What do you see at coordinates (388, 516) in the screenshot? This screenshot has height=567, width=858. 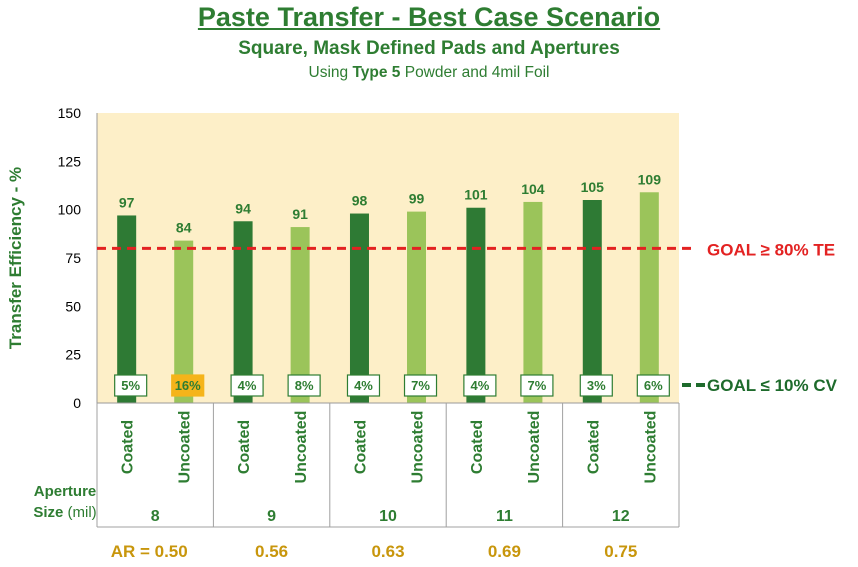 I see `aperture-size-label: 10` at bounding box center [388, 516].